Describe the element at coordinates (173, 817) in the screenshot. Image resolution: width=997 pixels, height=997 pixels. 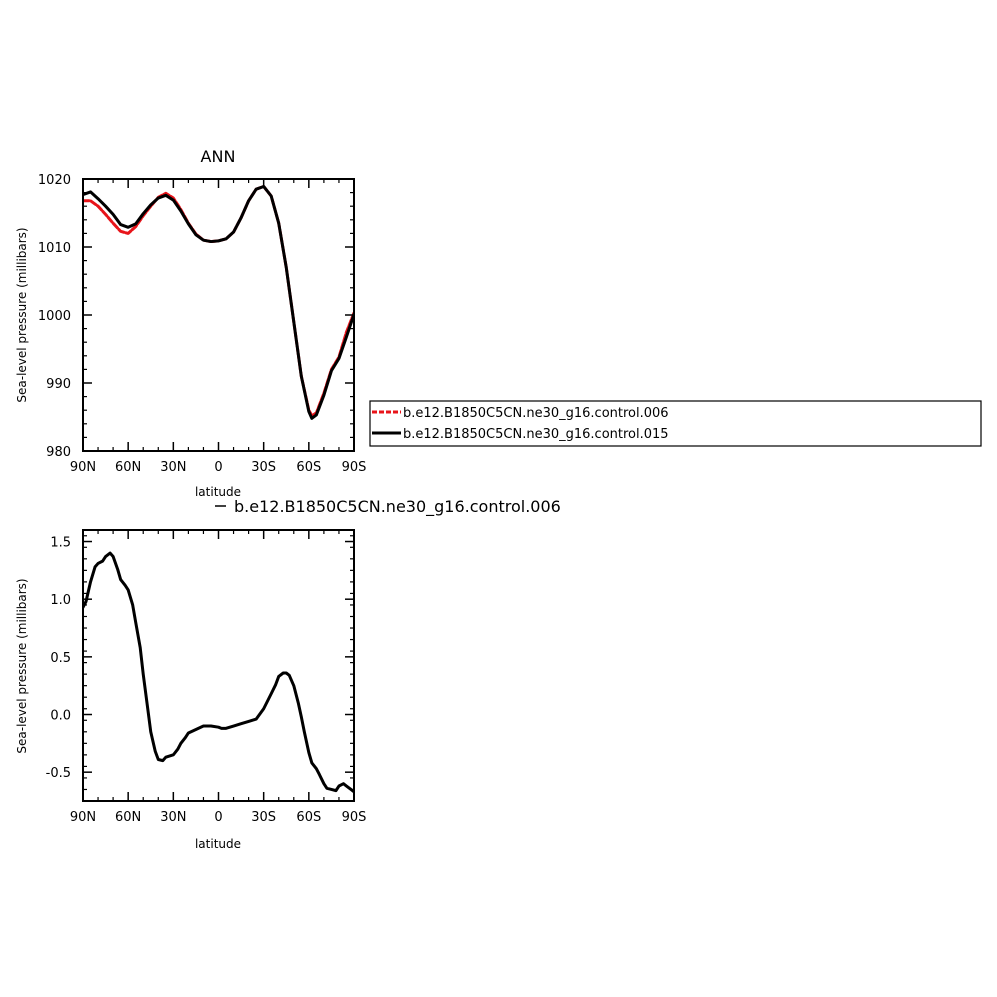
I see `bottom-x-tick-label: 30N` at that location.